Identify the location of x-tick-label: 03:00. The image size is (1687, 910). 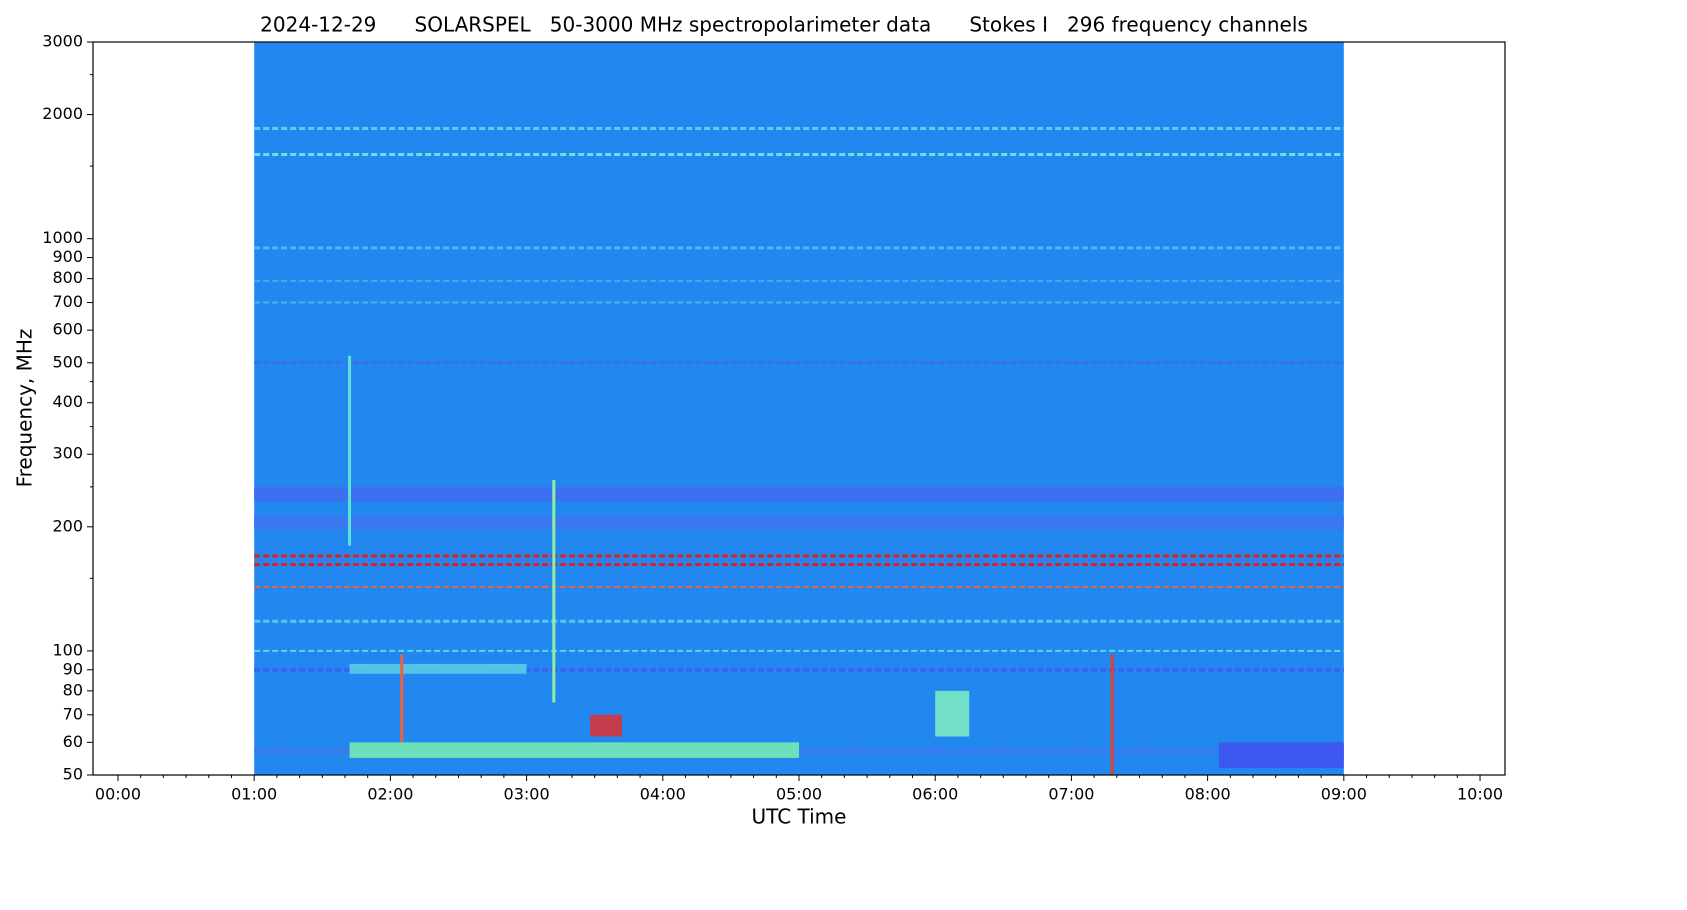
(527, 794).